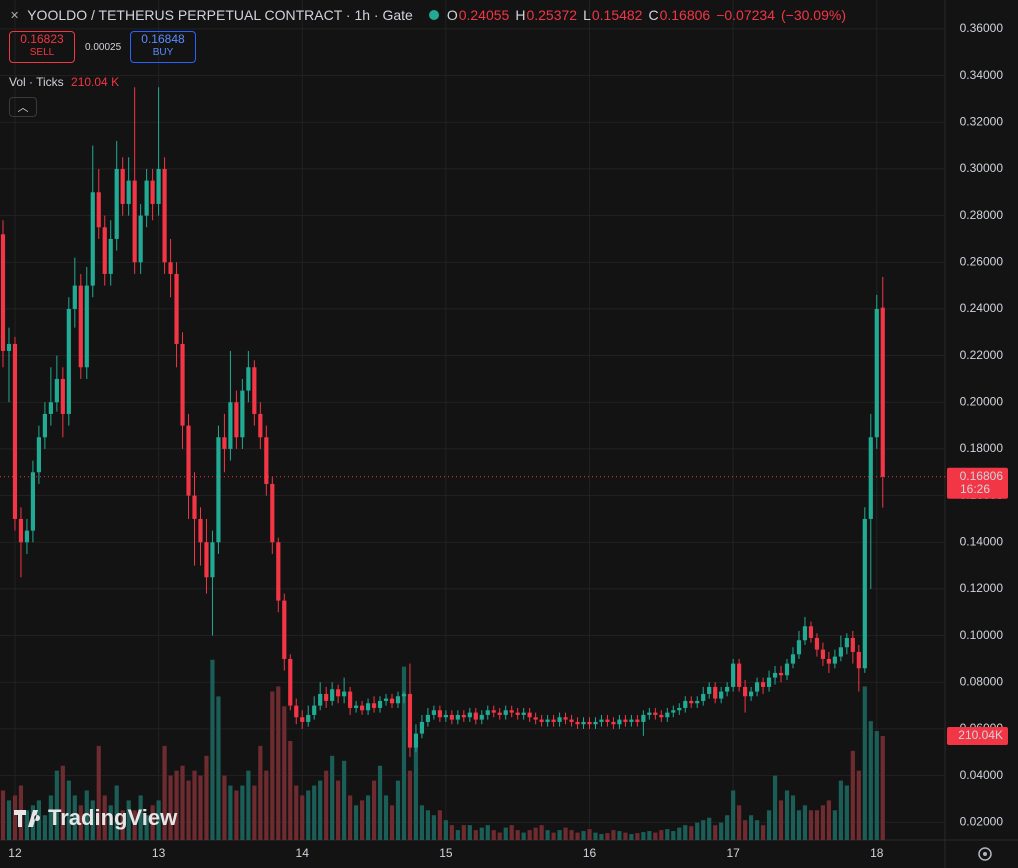  I want to click on settings-icon-center, so click(985, 854).